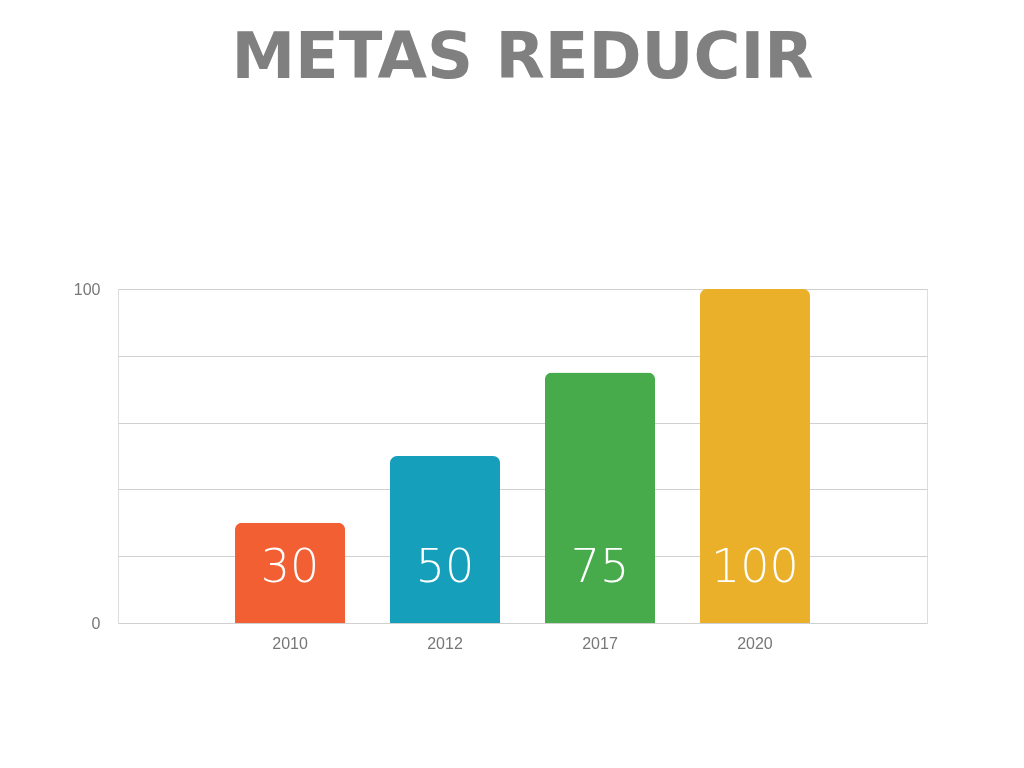  I want to click on data-label: 100, so click(755, 566).